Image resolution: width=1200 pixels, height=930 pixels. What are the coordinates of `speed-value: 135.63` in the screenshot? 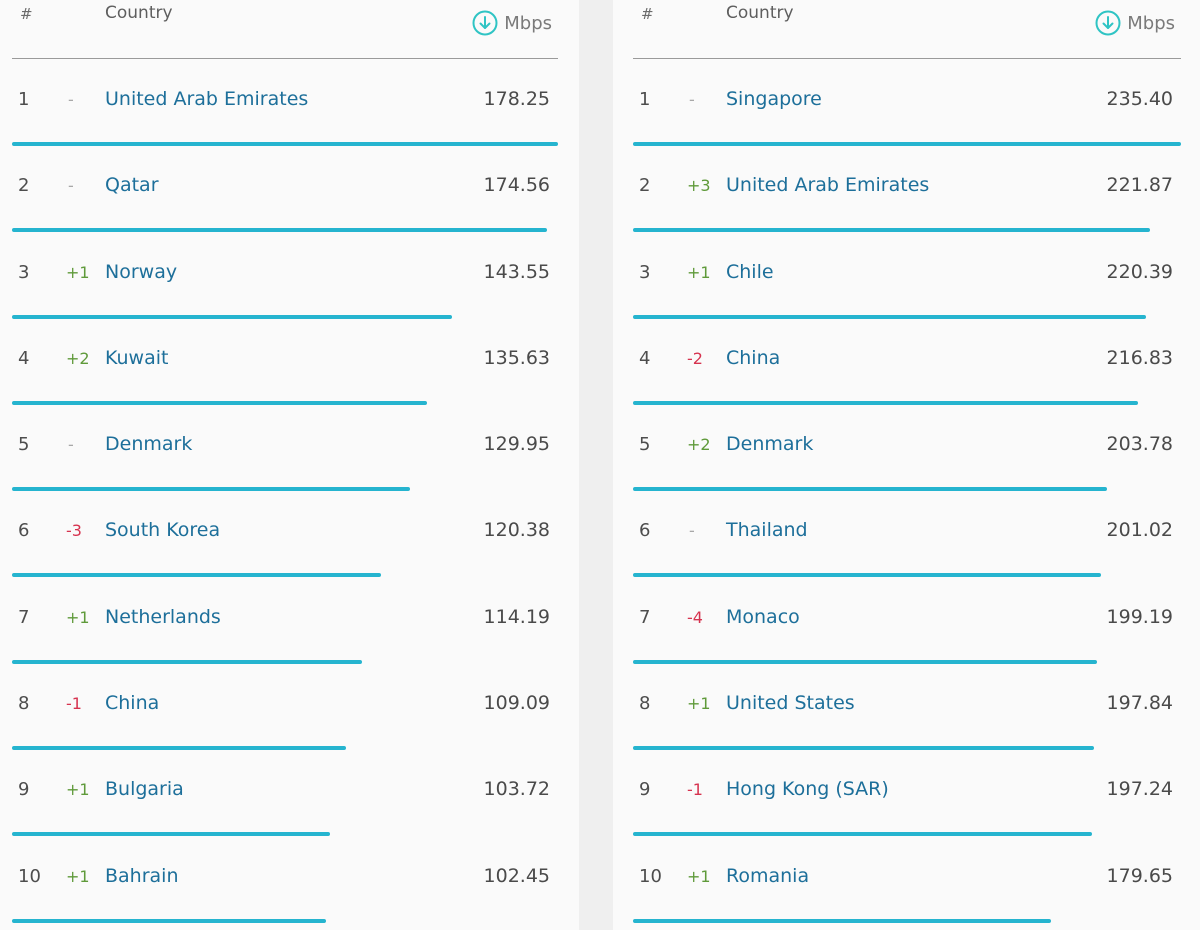 It's located at (516, 357).